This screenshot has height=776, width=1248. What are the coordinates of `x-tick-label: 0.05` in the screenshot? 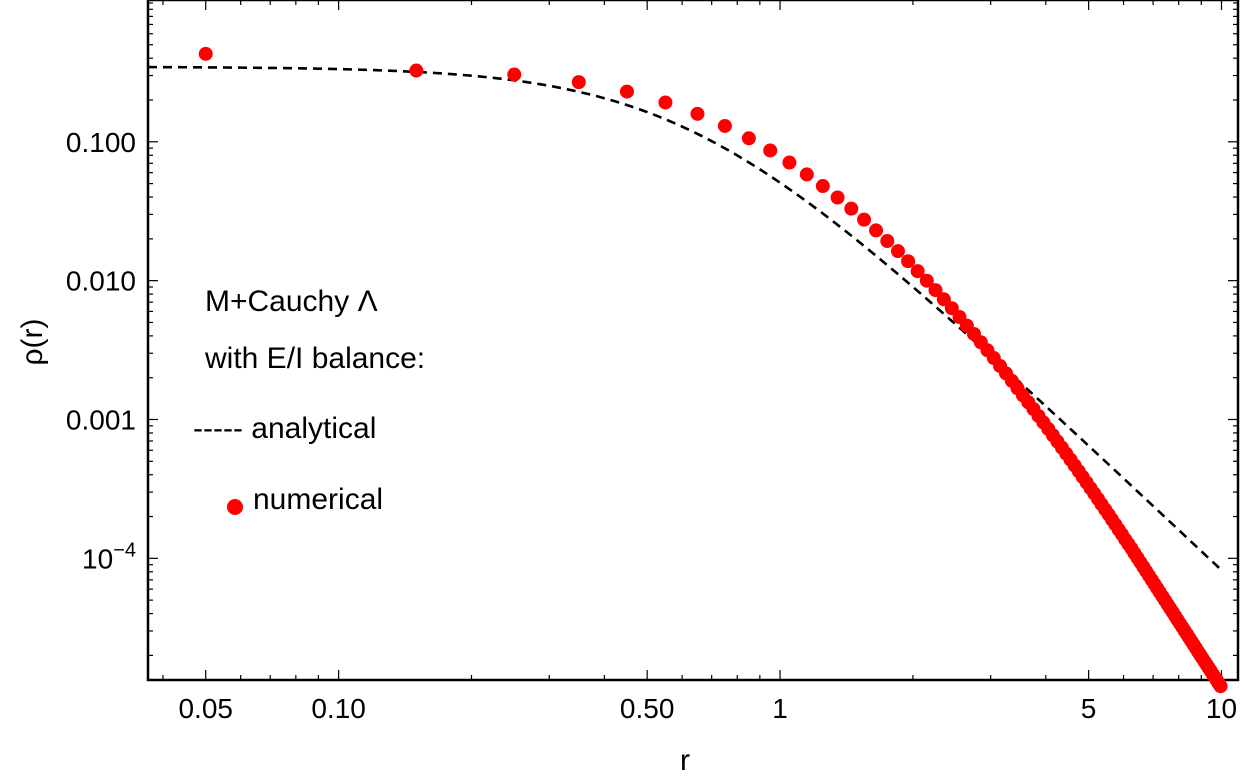 It's located at (205, 708).